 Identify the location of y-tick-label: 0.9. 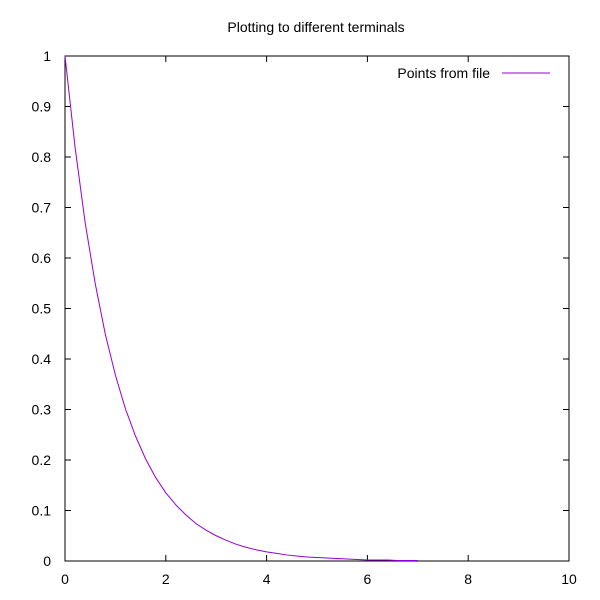
(42, 107).